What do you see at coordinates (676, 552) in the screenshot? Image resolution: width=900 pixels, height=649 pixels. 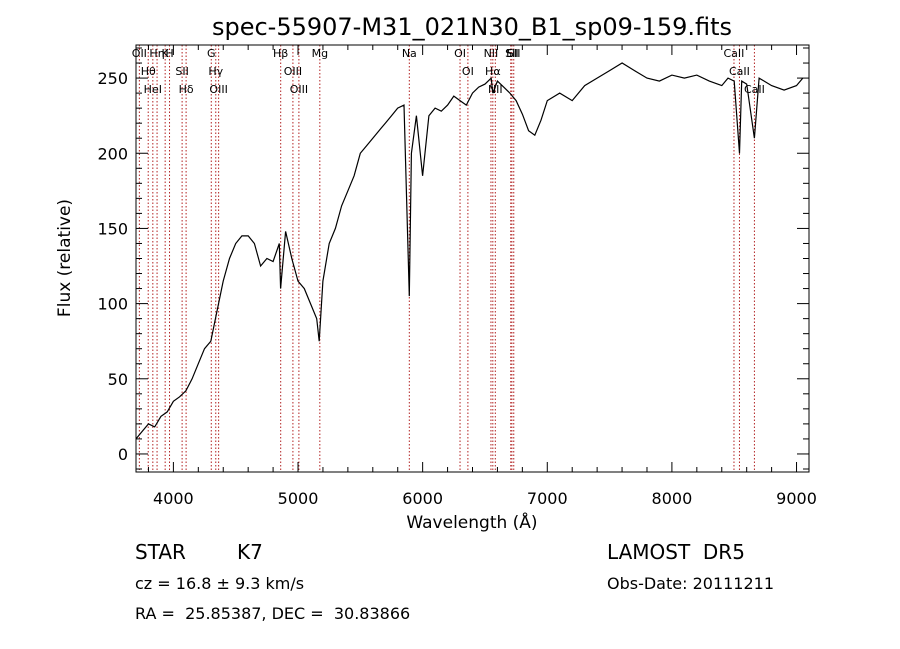 I see `survey-name: LAMOST DR5` at bounding box center [676, 552].